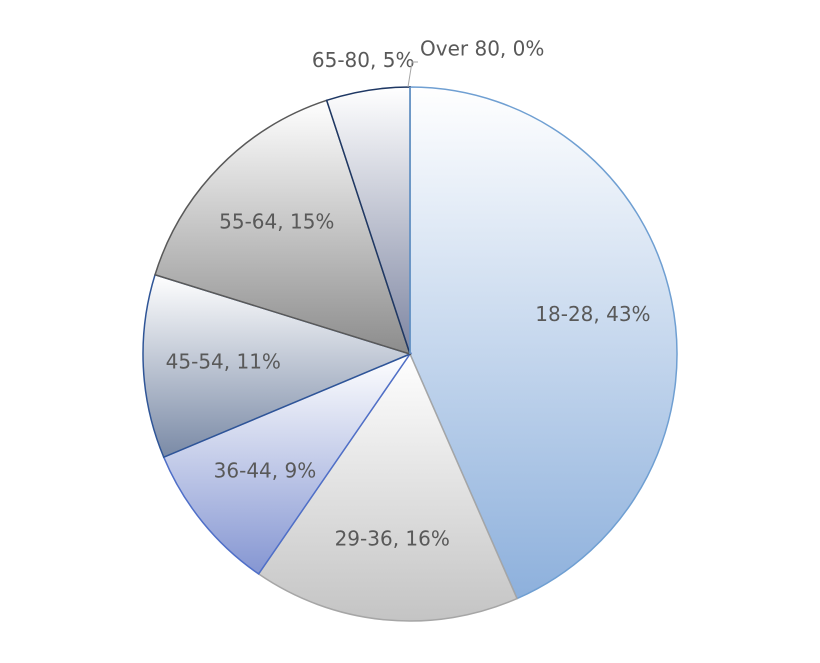 This screenshot has width=820, height=663. What do you see at coordinates (265, 470) in the screenshot?
I see `data-label: 36-44, 9%` at bounding box center [265, 470].